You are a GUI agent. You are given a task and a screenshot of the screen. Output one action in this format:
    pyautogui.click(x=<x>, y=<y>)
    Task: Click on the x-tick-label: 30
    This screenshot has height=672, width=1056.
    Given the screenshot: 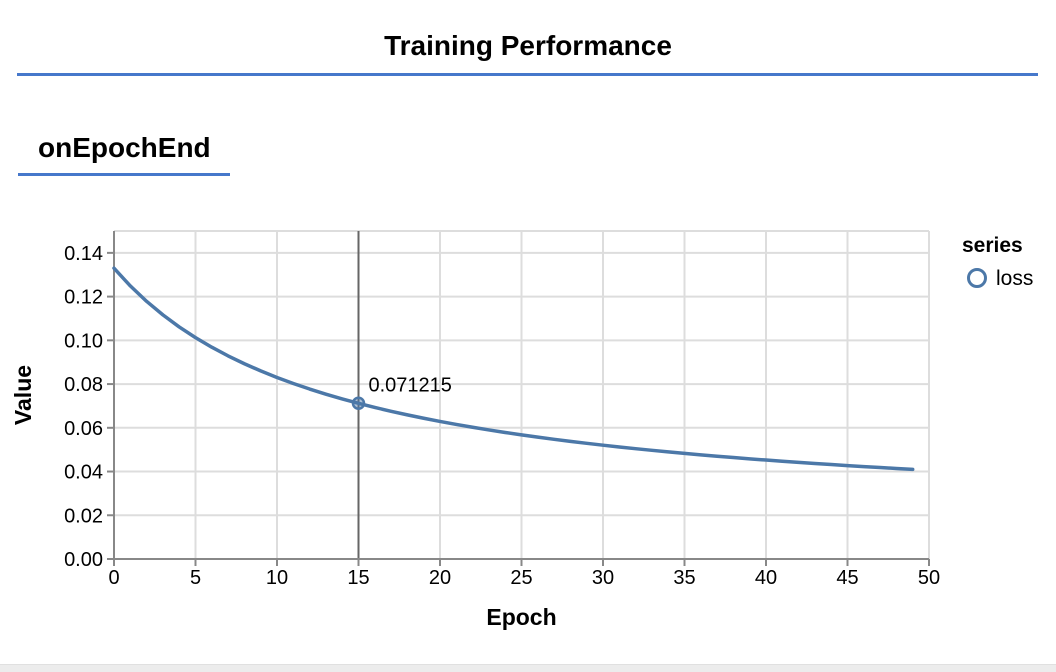 What is the action you would take?
    pyautogui.click(x=603, y=578)
    